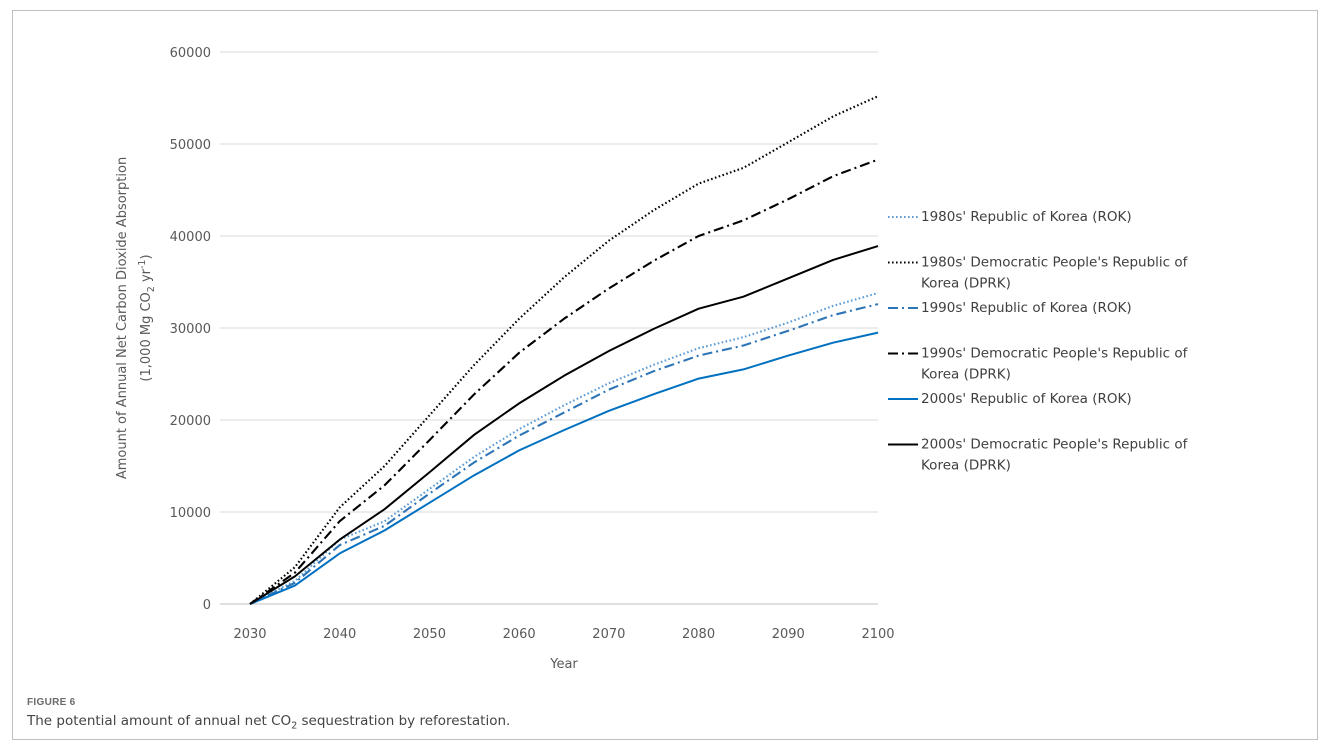  Describe the element at coordinates (146, 256) in the screenshot. I see `y-axis-unit-text: )` at that location.